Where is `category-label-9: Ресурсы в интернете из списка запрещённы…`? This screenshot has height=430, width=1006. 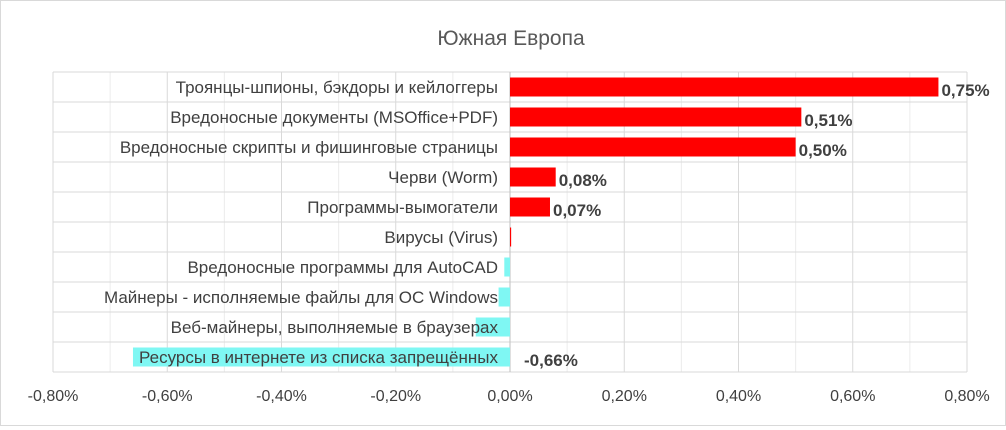 category-label-9: Ресурсы в интернете из списка запрещённы… is located at coordinates (318, 357).